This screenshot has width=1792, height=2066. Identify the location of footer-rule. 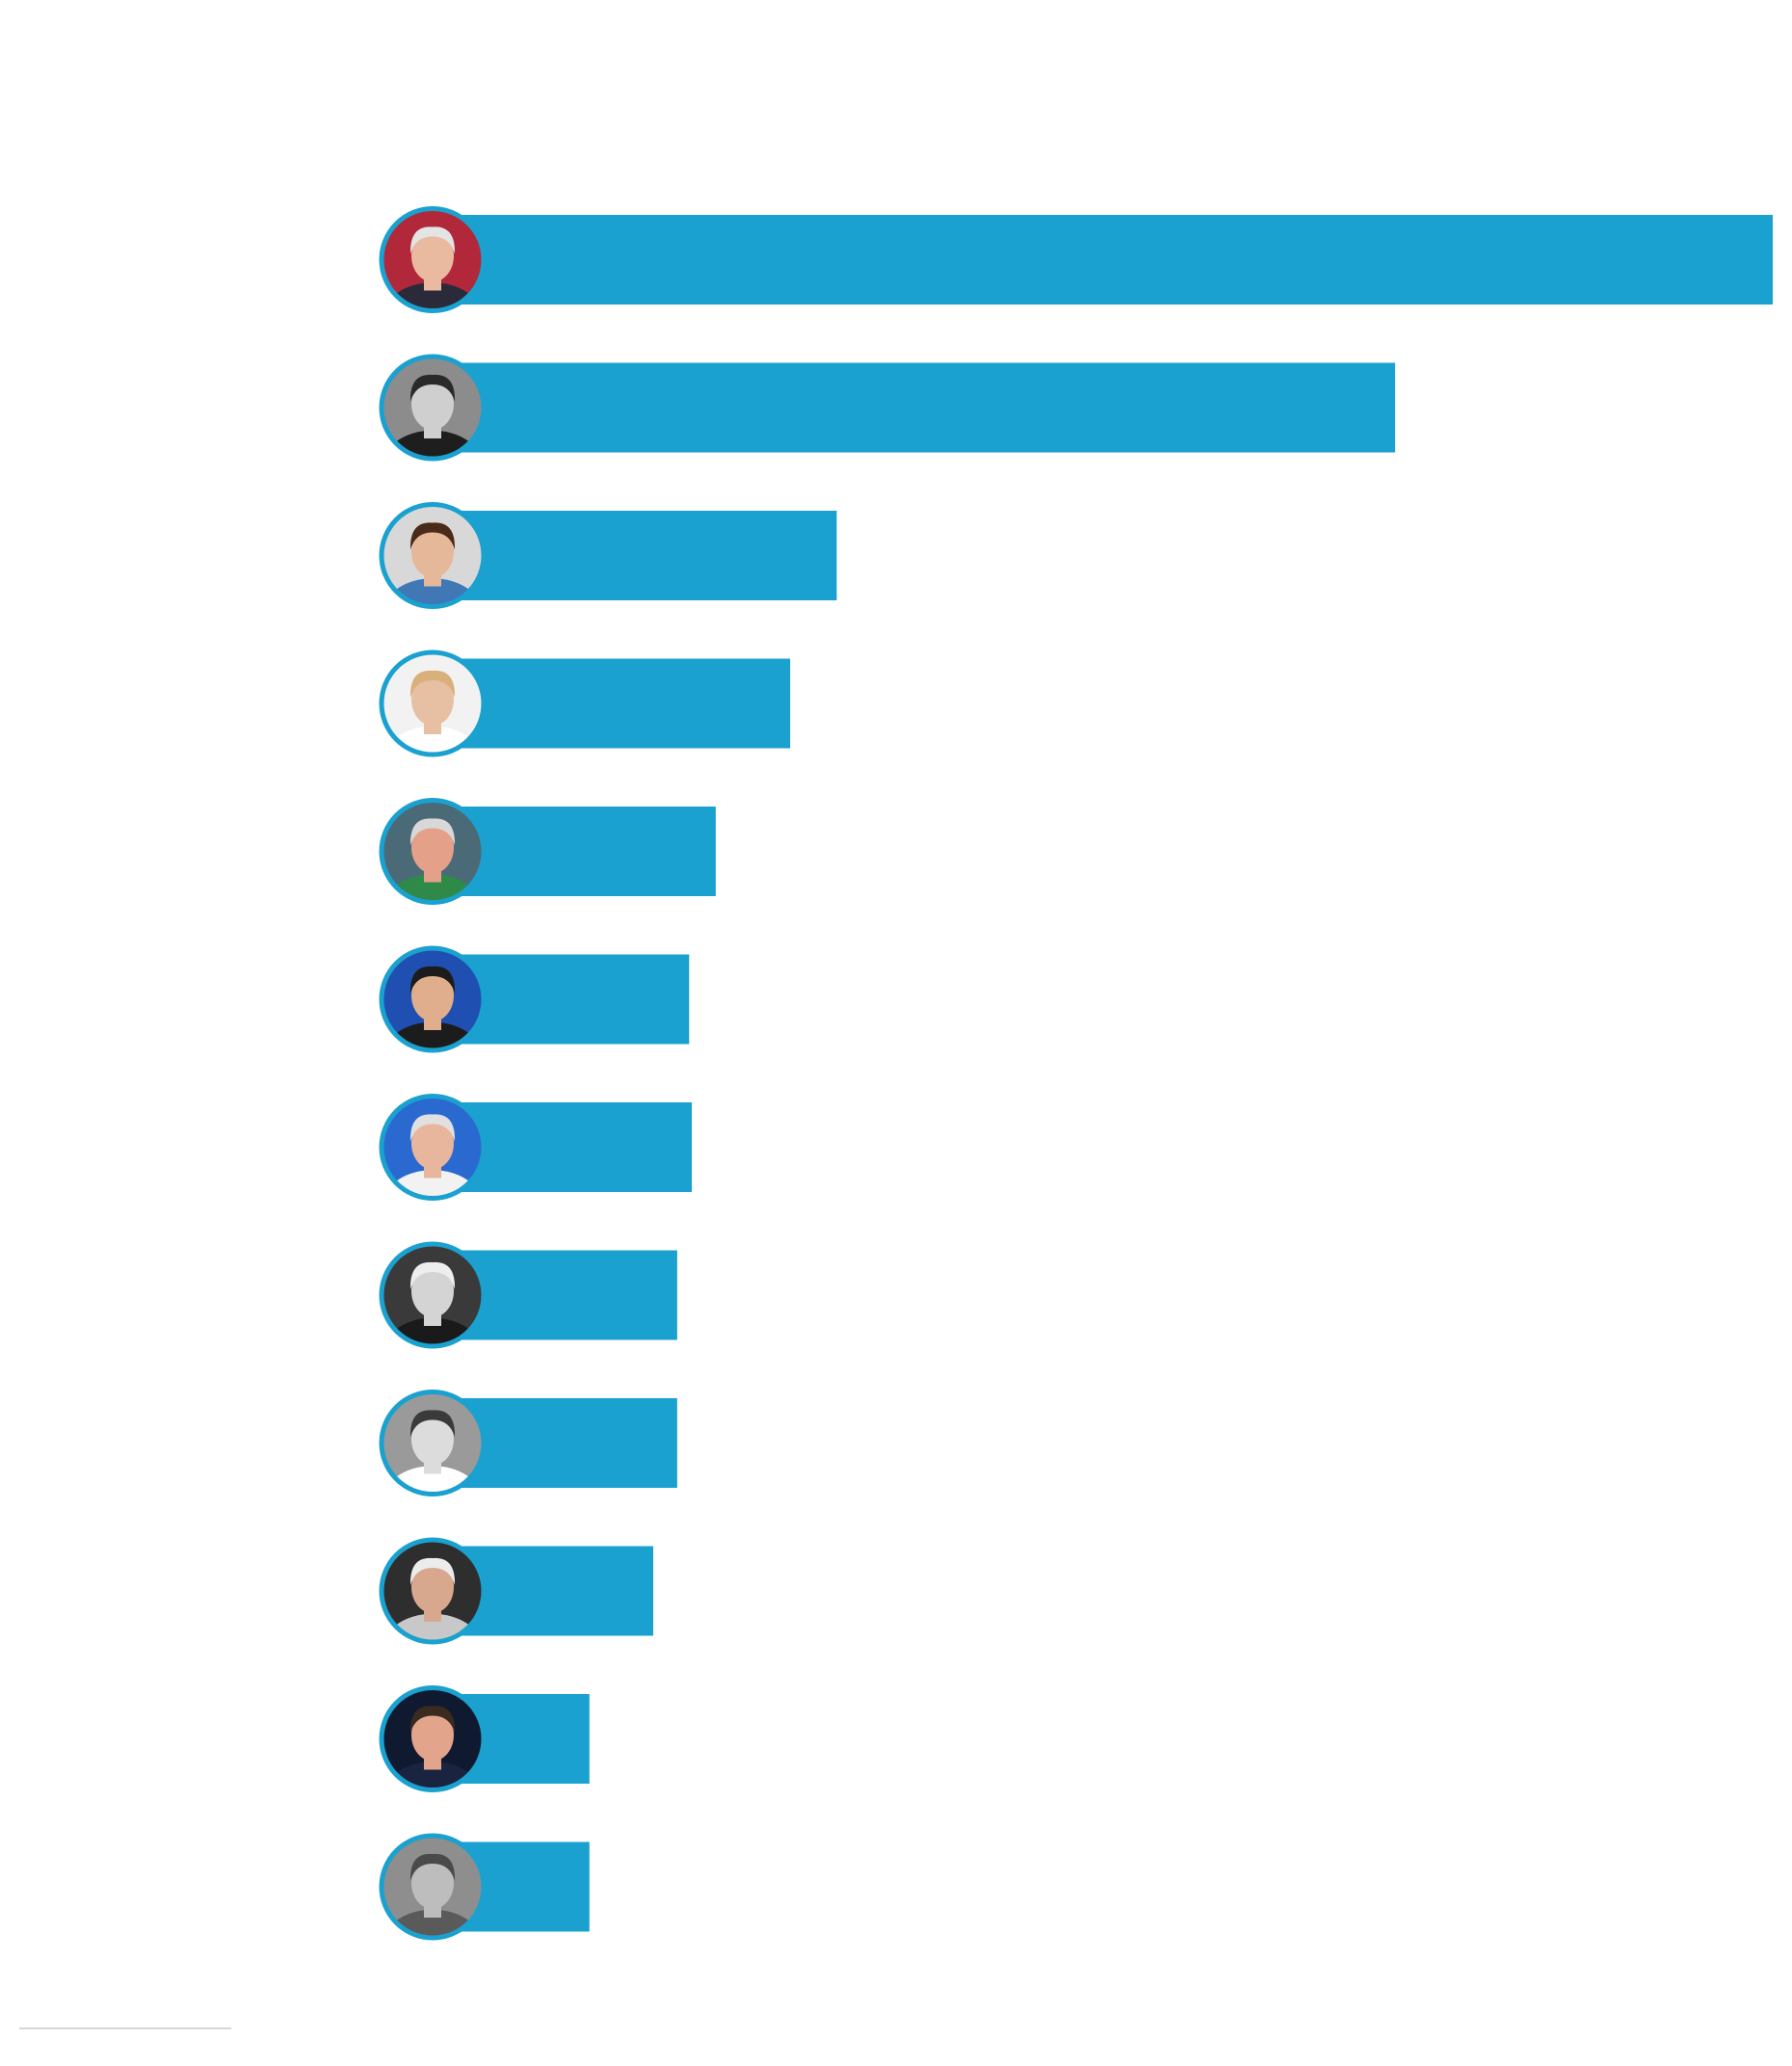
(125, 2028).